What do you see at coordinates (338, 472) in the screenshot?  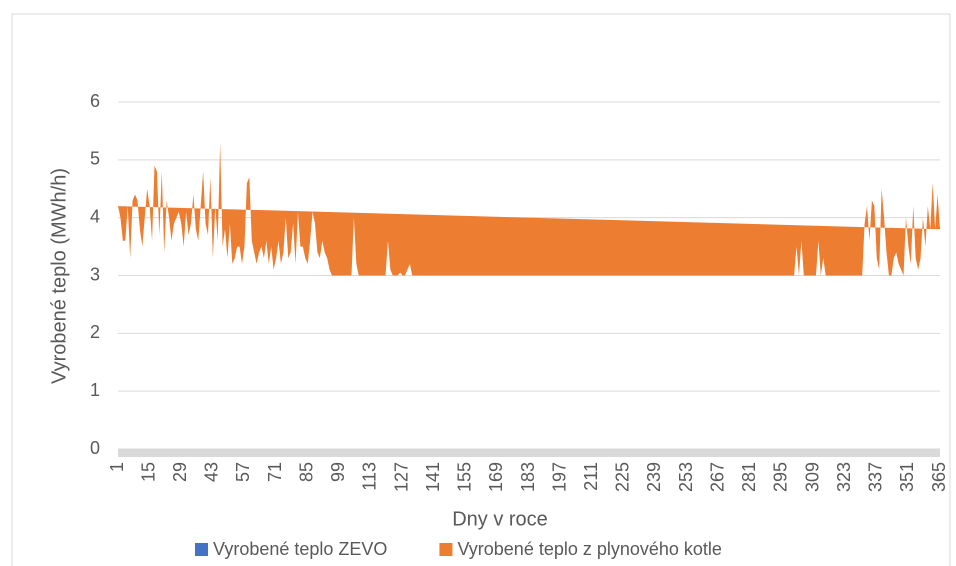 I see `x-tick-label: 99` at bounding box center [338, 472].